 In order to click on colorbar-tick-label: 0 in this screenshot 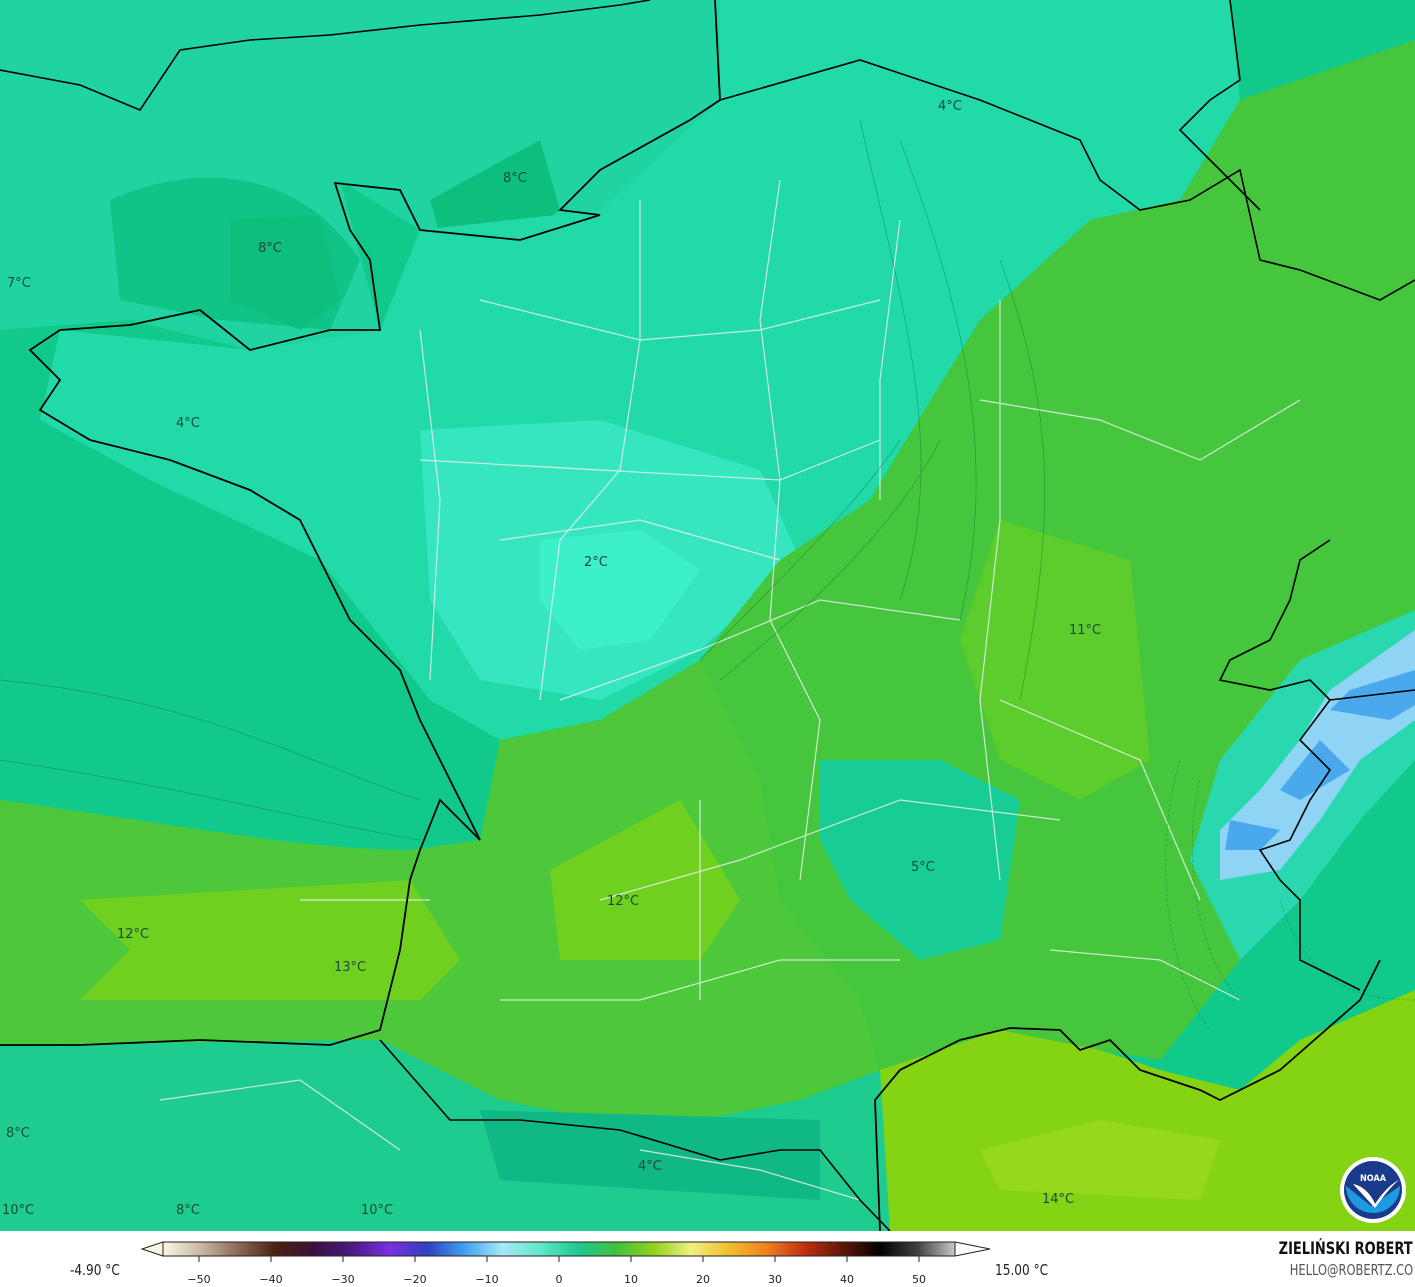, I will do `click(559, 1279)`.